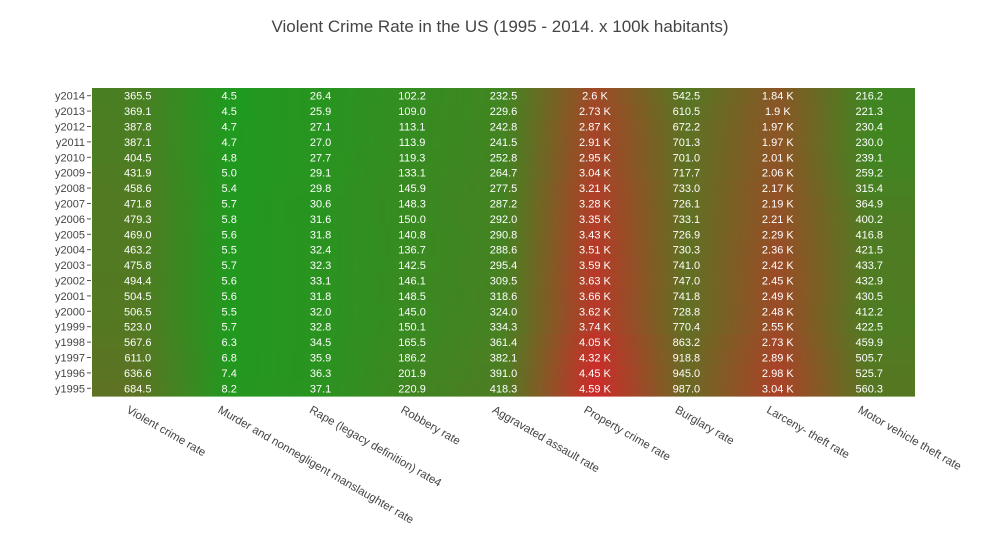  What do you see at coordinates (595, 189) in the screenshot?
I see `cell-value-label: 3.21 K` at bounding box center [595, 189].